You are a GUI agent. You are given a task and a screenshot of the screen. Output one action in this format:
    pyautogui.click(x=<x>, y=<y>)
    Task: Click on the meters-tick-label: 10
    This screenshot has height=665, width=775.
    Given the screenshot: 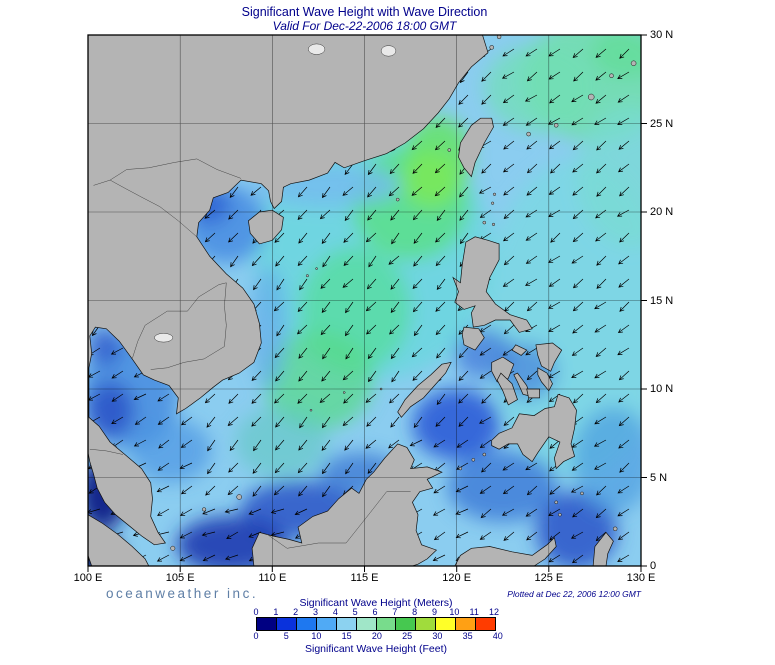 What is the action you would take?
    pyautogui.click(x=454, y=612)
    